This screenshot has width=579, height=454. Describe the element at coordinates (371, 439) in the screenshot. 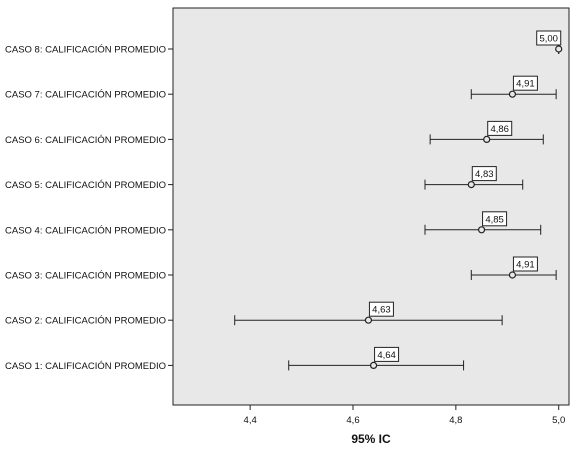

I see `x-axis-title: 95% IC` at that location.